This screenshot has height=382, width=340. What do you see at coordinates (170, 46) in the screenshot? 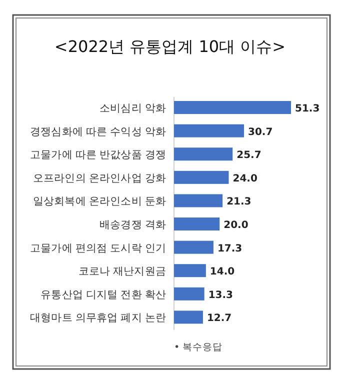
I see `chart-title: <2022년 유통업계 10대 이슈>` at bounding box center [170, 46].